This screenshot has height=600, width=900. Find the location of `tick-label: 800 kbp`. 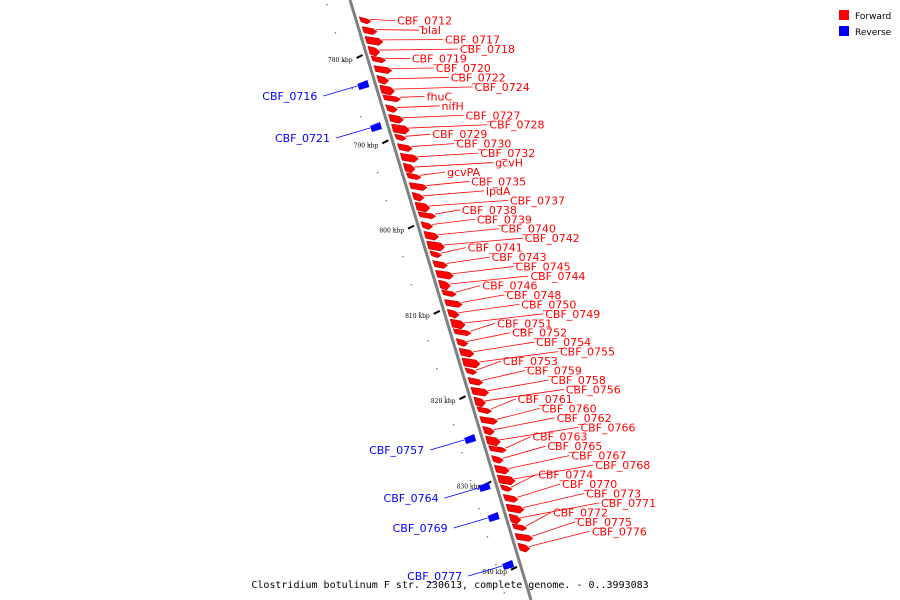

tick-label: 800 kbp is located at coordinates (391, 231).